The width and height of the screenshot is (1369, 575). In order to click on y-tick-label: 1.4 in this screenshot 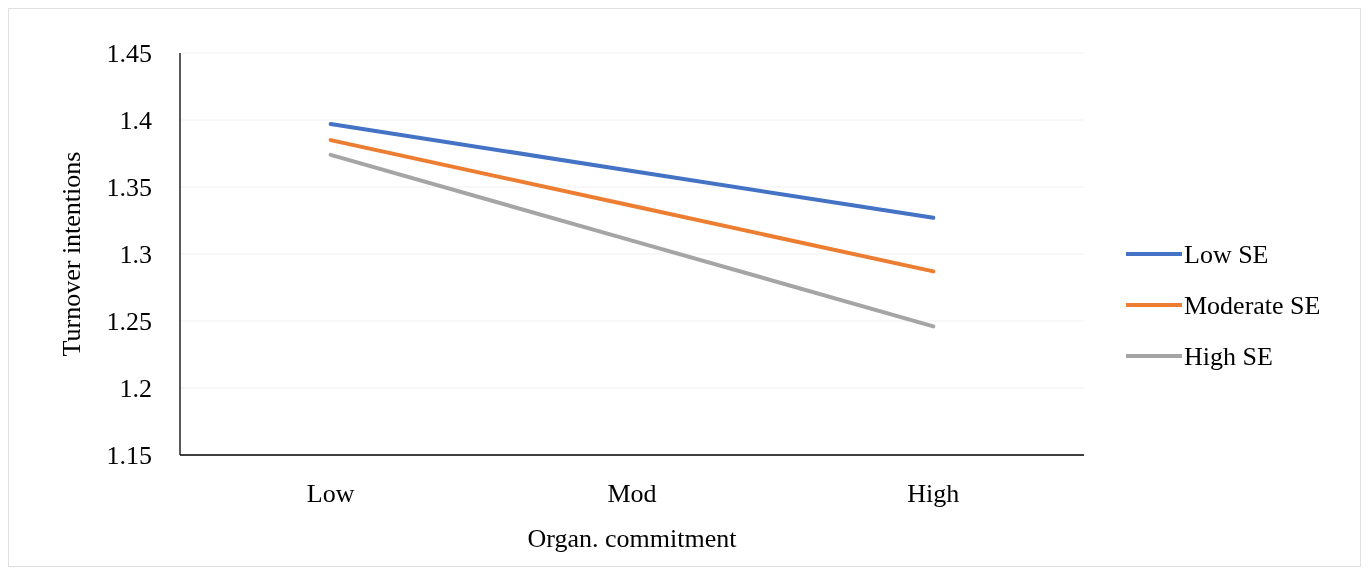, I will do `click(135, 121)`.